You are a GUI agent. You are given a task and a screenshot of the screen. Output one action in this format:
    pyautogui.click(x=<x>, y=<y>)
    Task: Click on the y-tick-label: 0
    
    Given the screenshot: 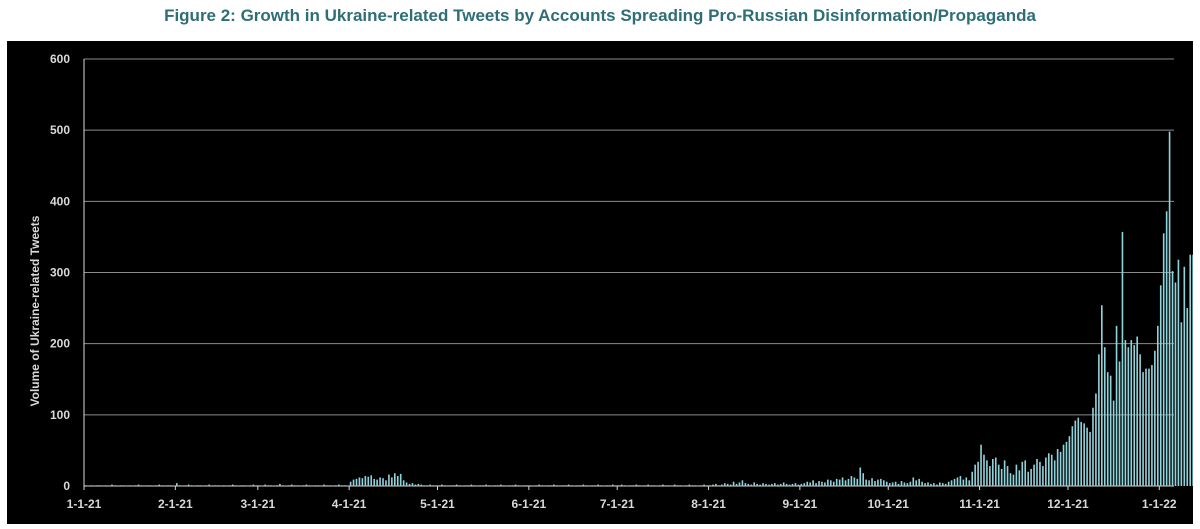 What is the action you would take?
    pyautogui.click(x=66, y=486)
    